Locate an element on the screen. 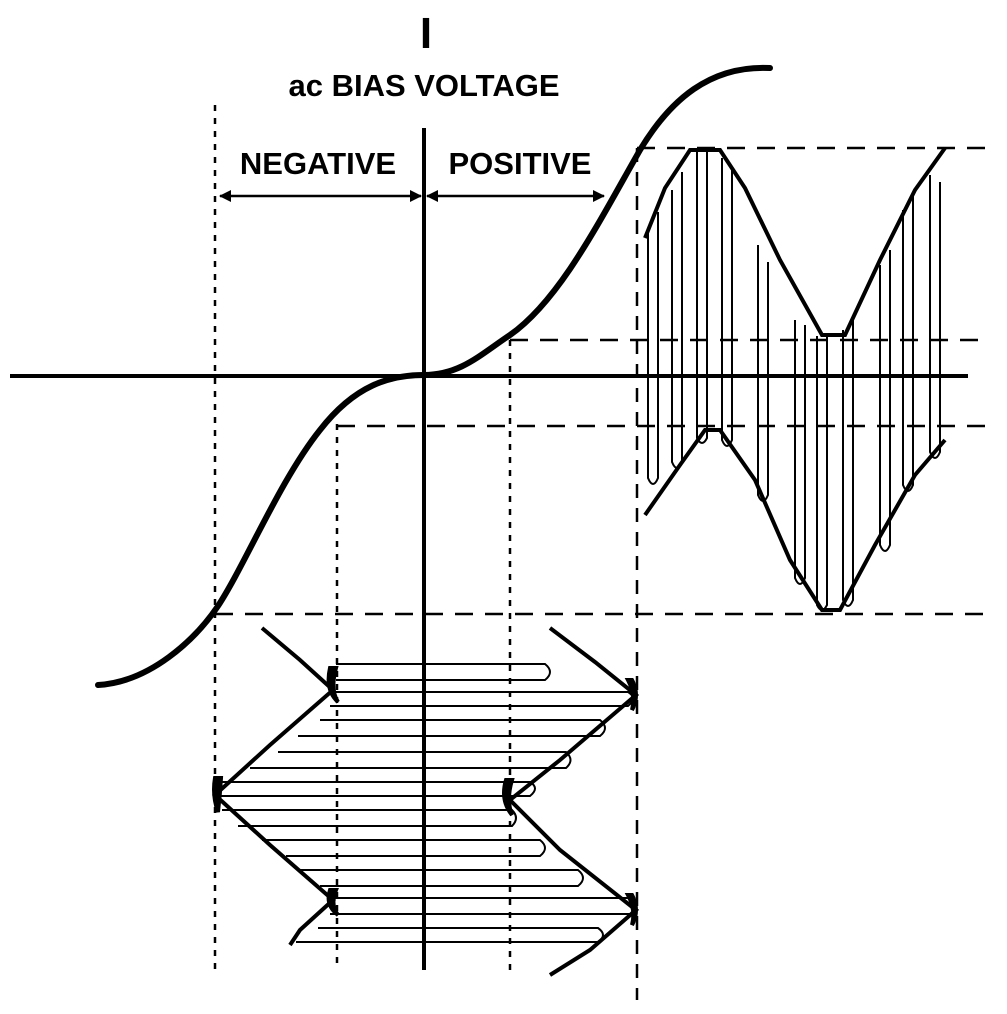  input-left-envelope is located at coordinates (274, 786).